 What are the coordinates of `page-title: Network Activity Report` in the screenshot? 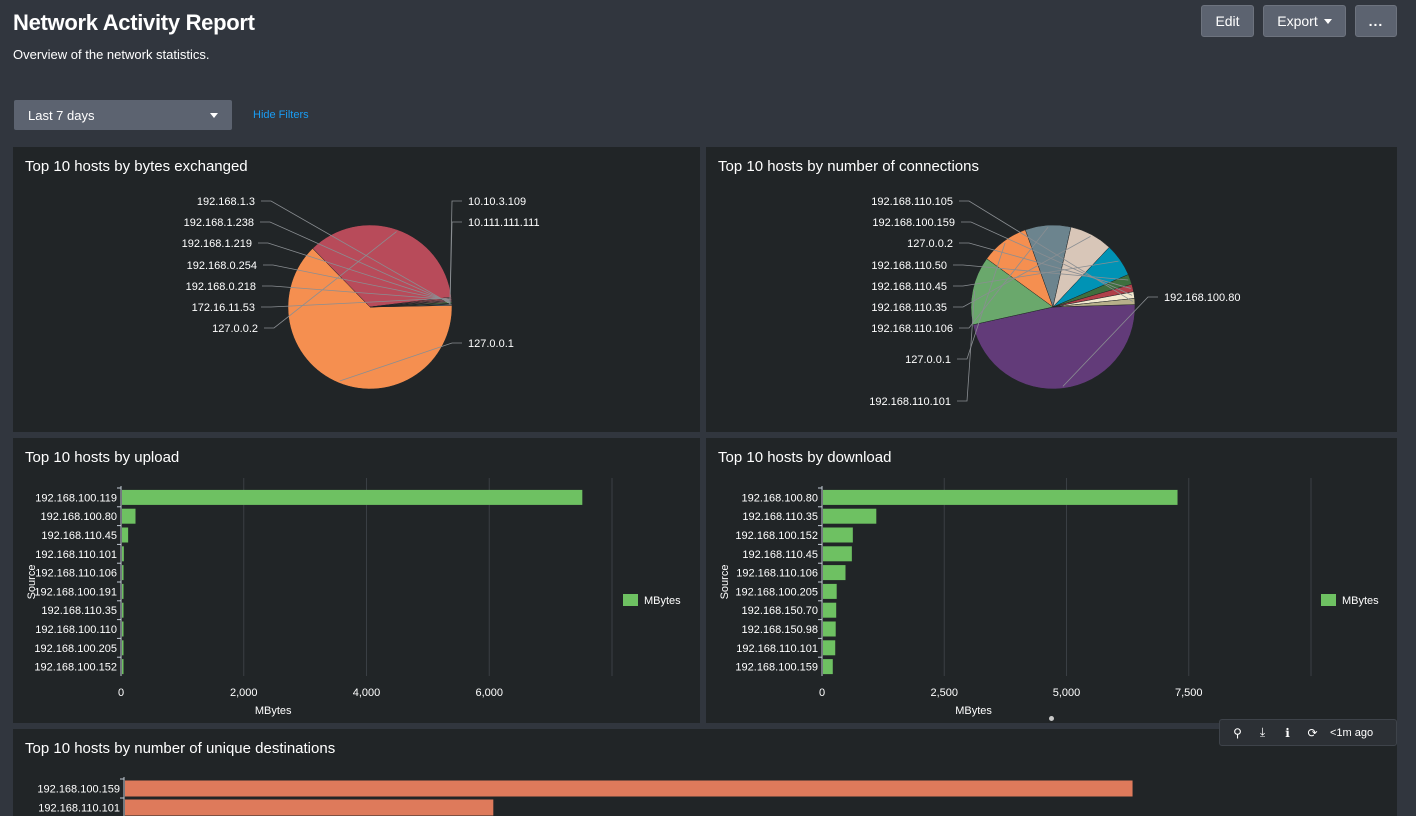 It's located at (134, 22).